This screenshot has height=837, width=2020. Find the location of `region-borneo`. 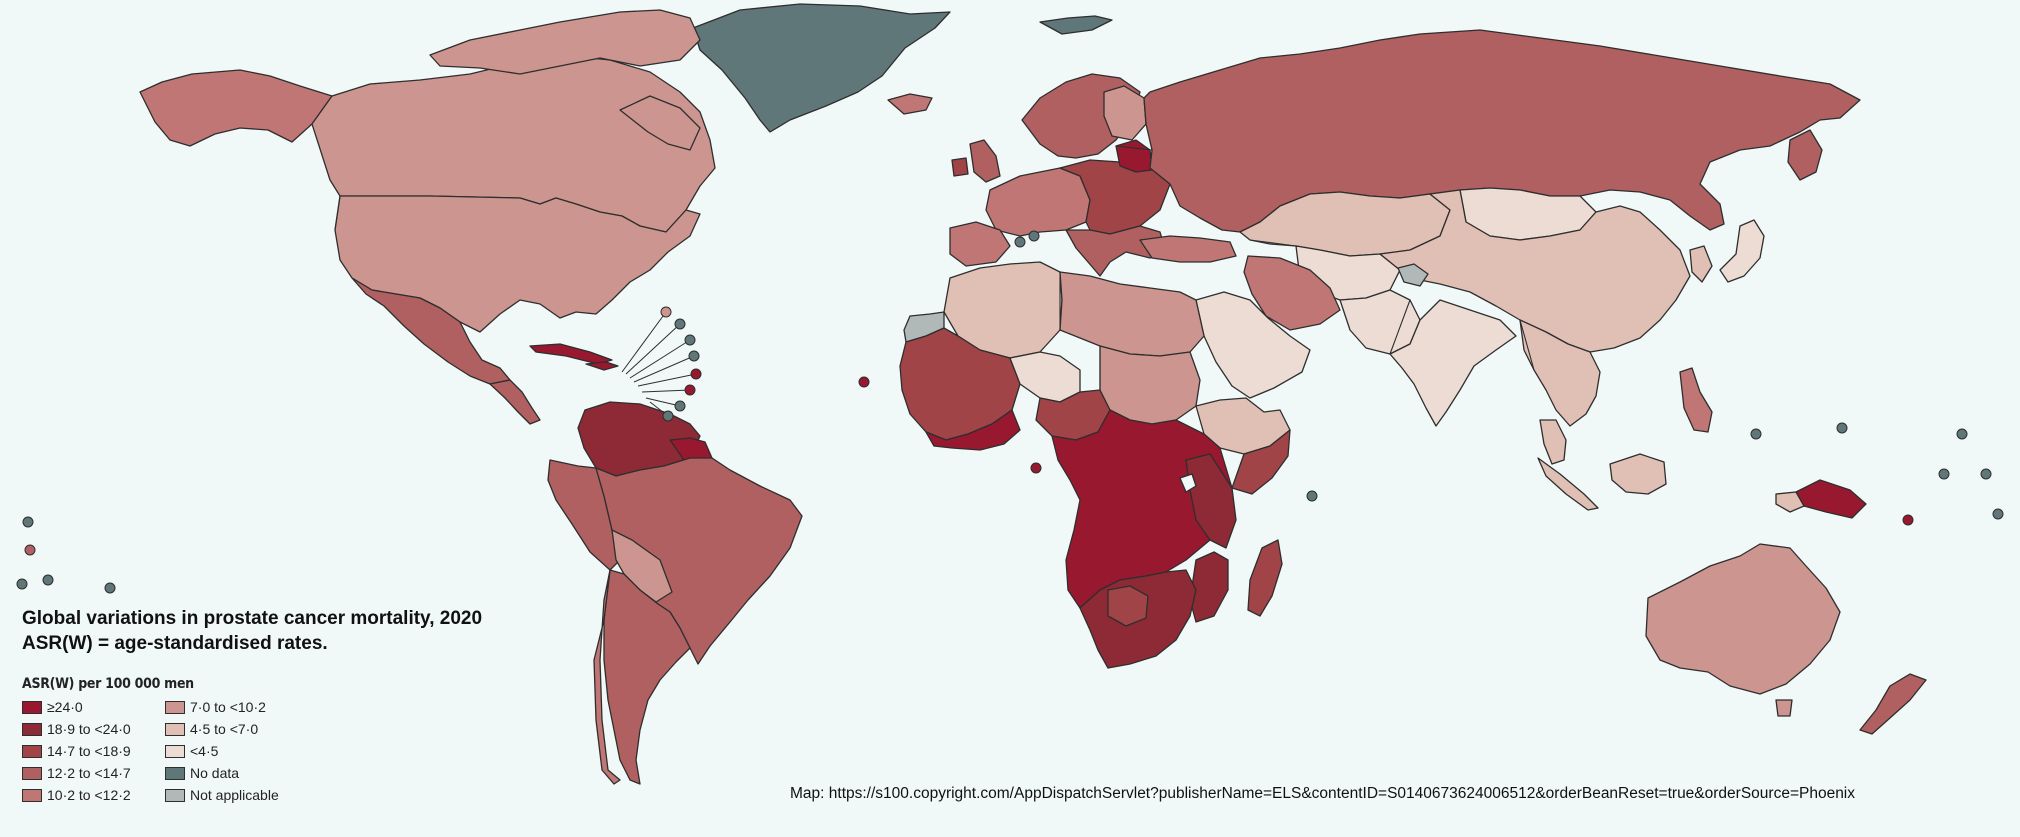

region-borneo is located at coordinates (1638, 474).